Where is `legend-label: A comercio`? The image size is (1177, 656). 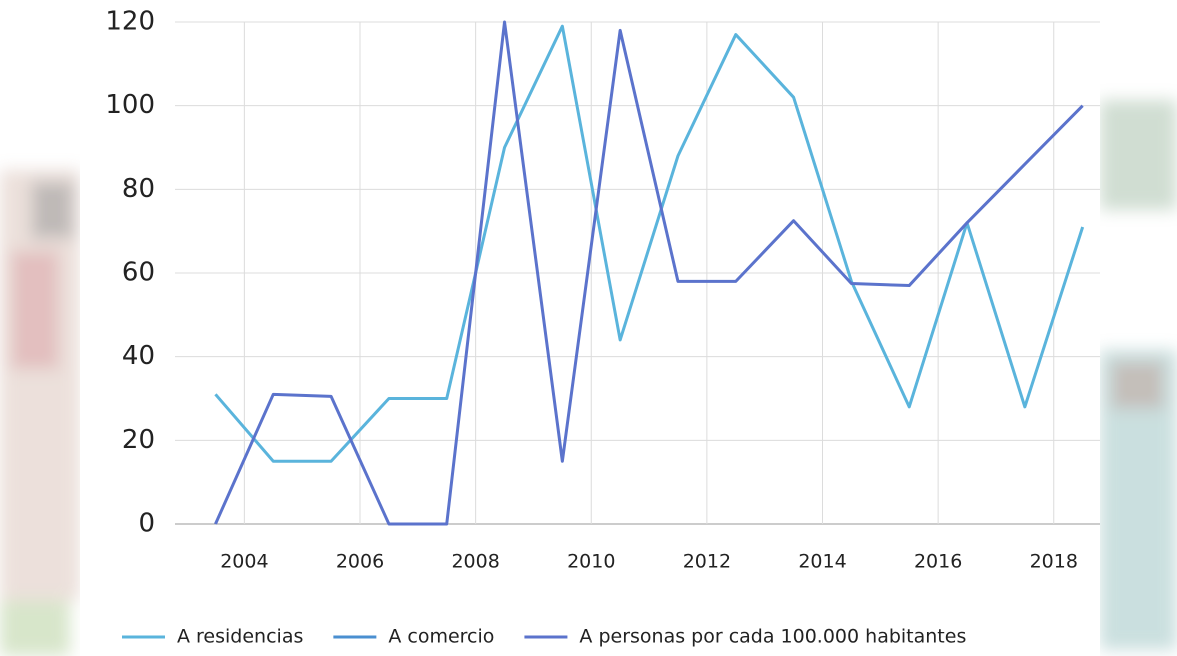
legend-label: A comercio is located at coordinates (441, 637).